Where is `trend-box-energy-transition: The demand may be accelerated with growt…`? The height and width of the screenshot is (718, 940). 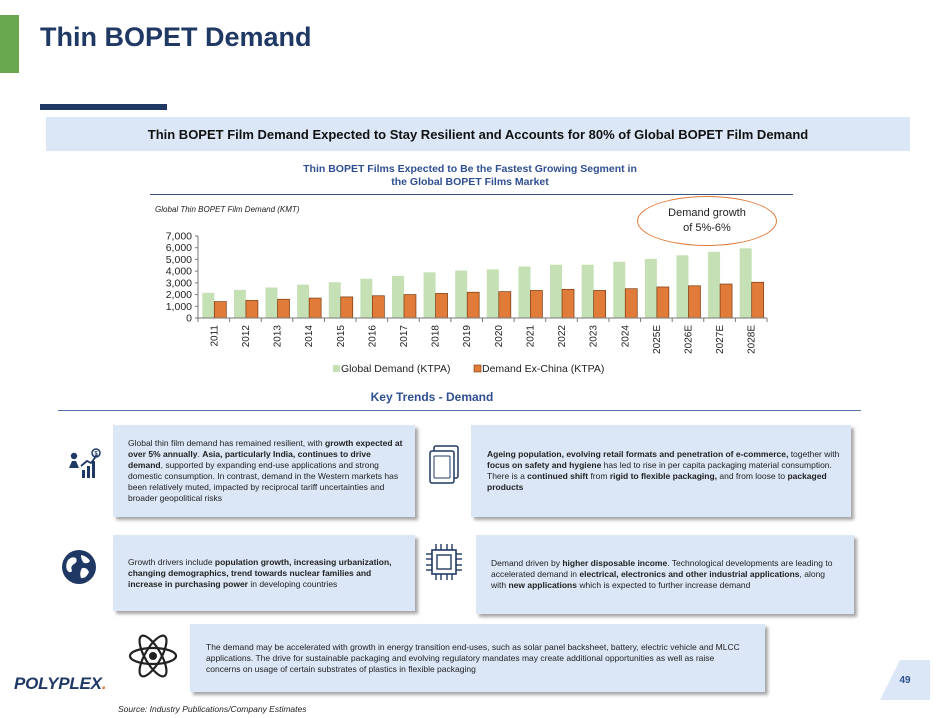
trend-box-energy-transition: The demand may be accelerated with growt… is located at coordinates (477, 658).